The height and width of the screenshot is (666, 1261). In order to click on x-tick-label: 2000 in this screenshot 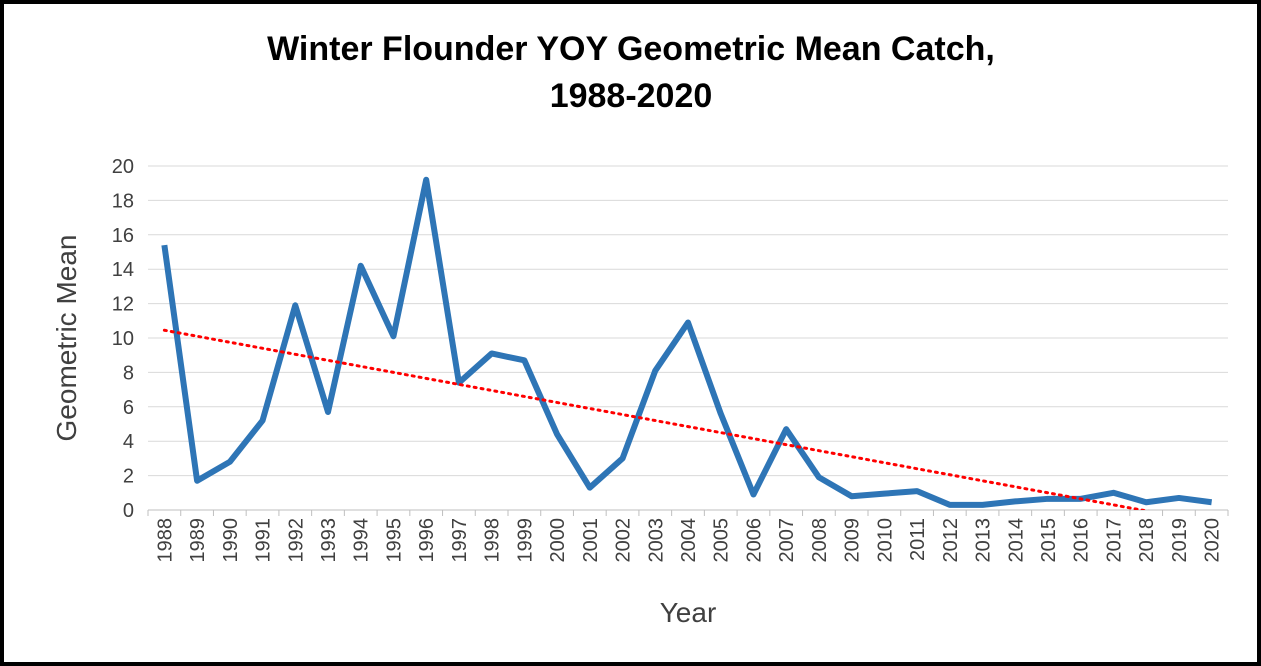, I will do `click(558, 540)`.